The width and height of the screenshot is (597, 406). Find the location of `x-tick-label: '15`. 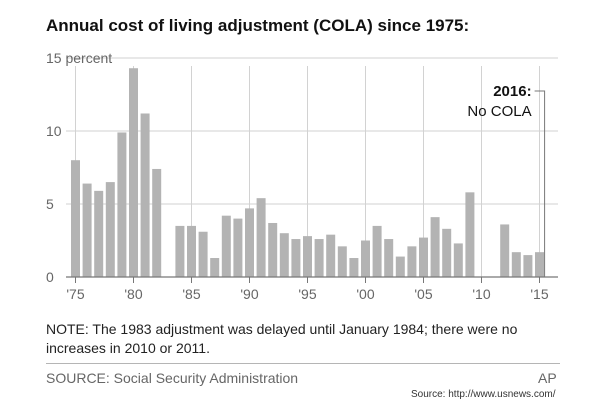

x-tick-label: '15 is located at coordinates (539, 294).